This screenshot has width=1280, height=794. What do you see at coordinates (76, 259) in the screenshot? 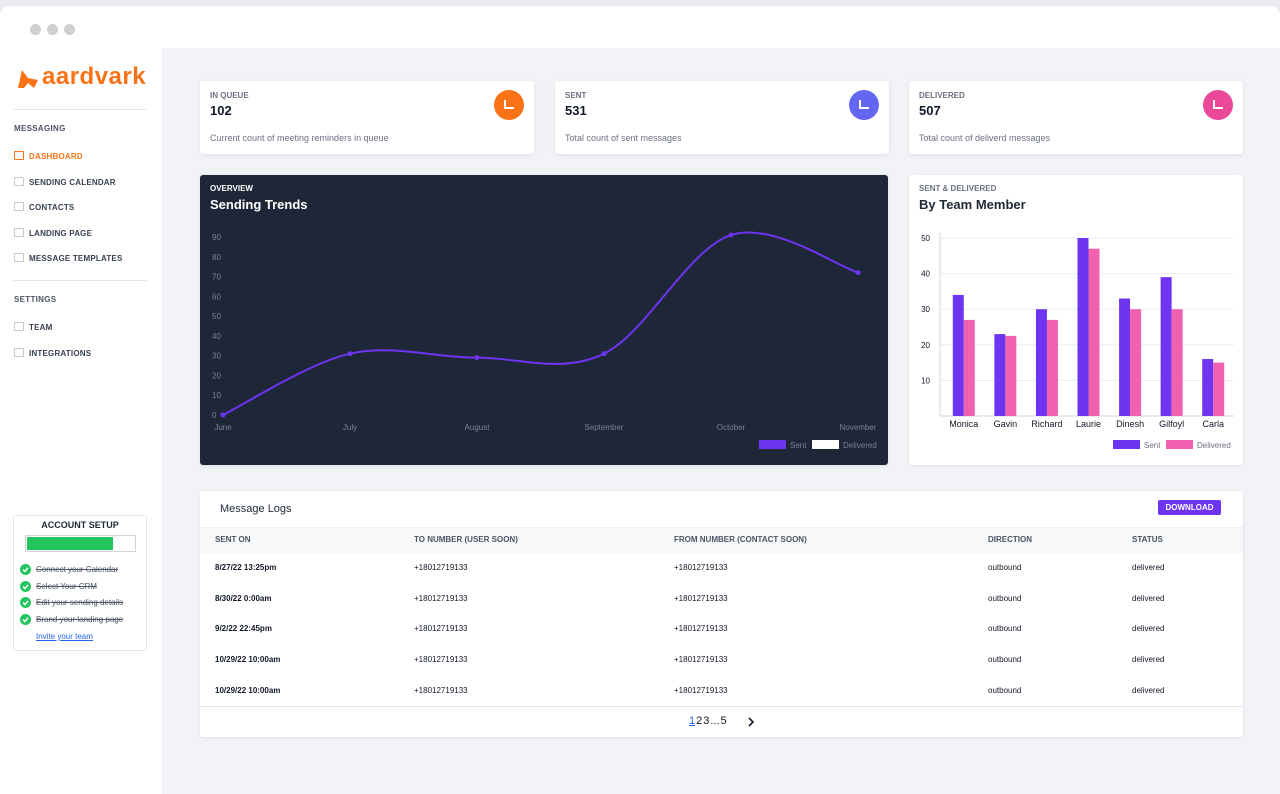
I see `nav-item: MESSAGE TEMPLATES` at bounding box center [76, 259].